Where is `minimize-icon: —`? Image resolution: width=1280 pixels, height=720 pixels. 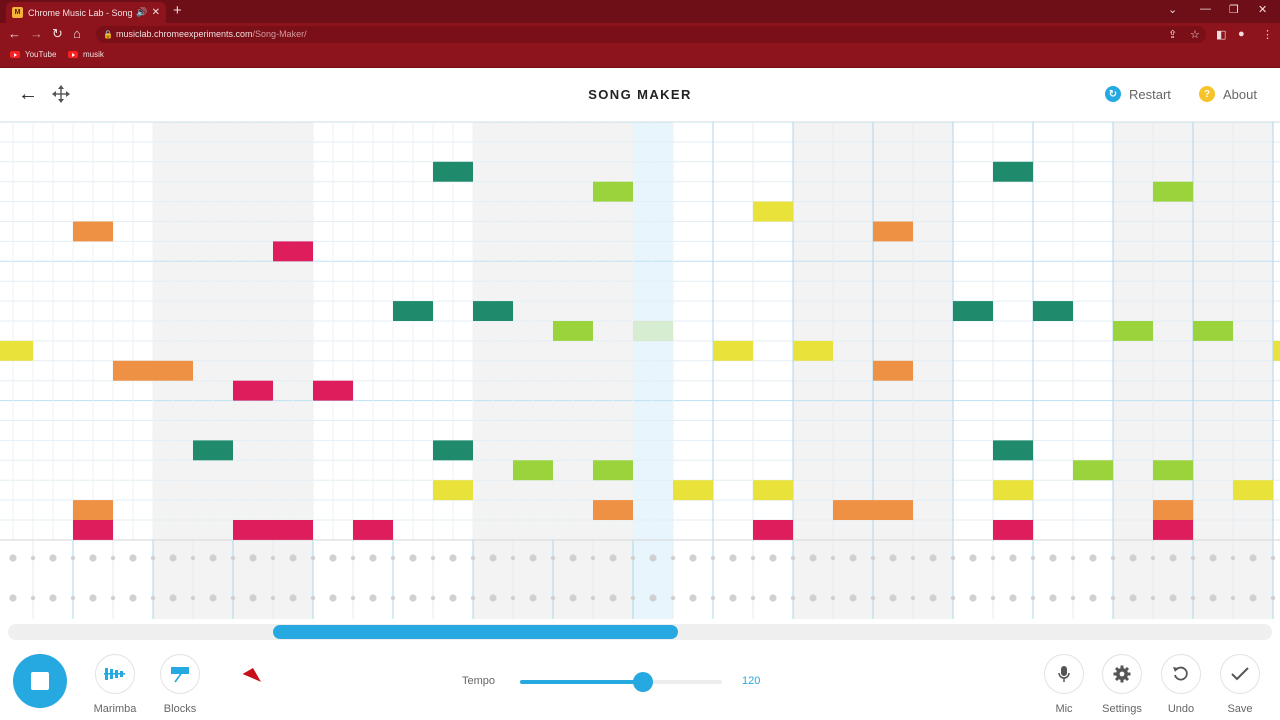
minimize-icon: — is located at coordinates (1205, 9).